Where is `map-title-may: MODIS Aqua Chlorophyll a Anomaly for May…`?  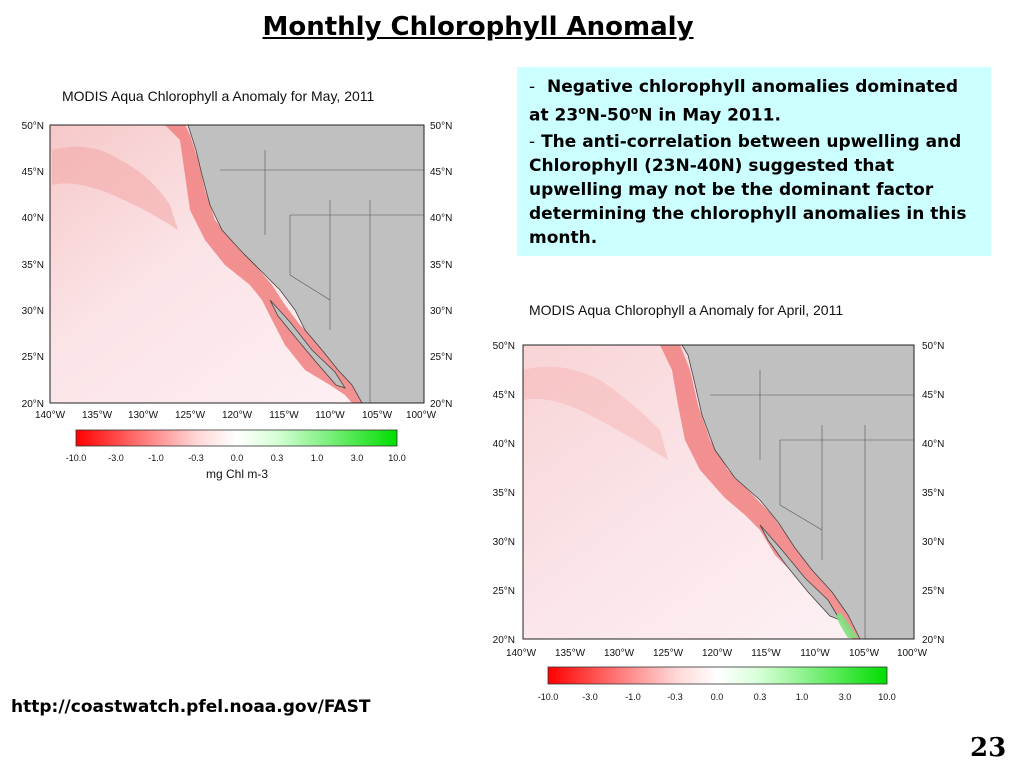 map-title-may: MODIS Aqua Chlorophyll a Anomaly for May… is located at coordinates (218, 96).